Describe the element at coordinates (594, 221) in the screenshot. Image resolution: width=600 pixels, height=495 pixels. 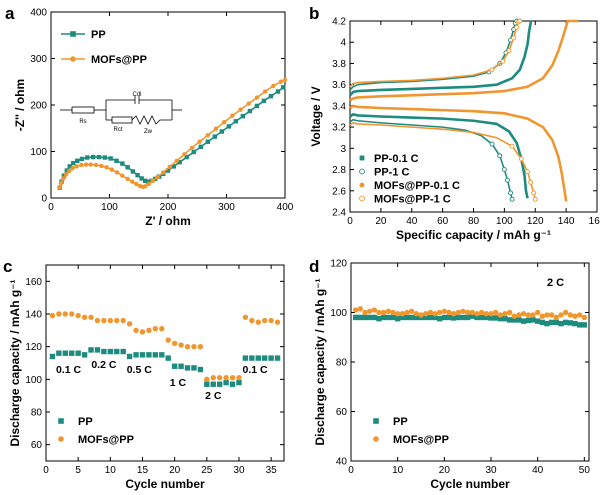
I see `x-tick-label: 160` at that location.